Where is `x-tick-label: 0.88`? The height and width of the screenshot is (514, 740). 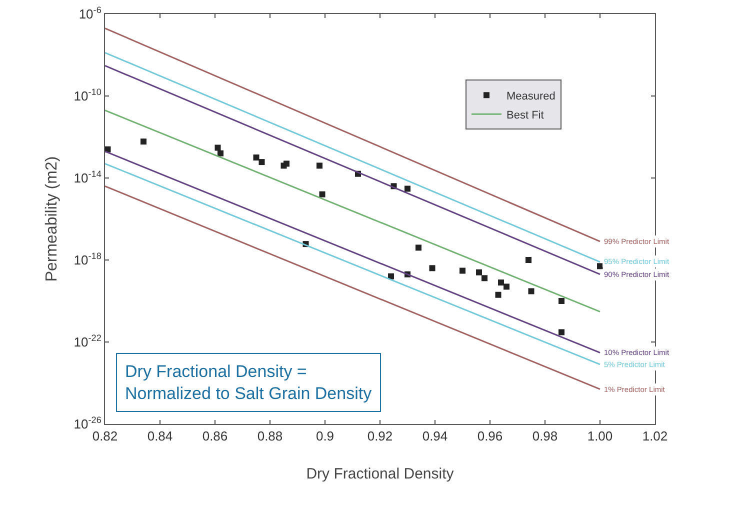
x-tick-label: 0.88 is located at coordinates (270, 436).